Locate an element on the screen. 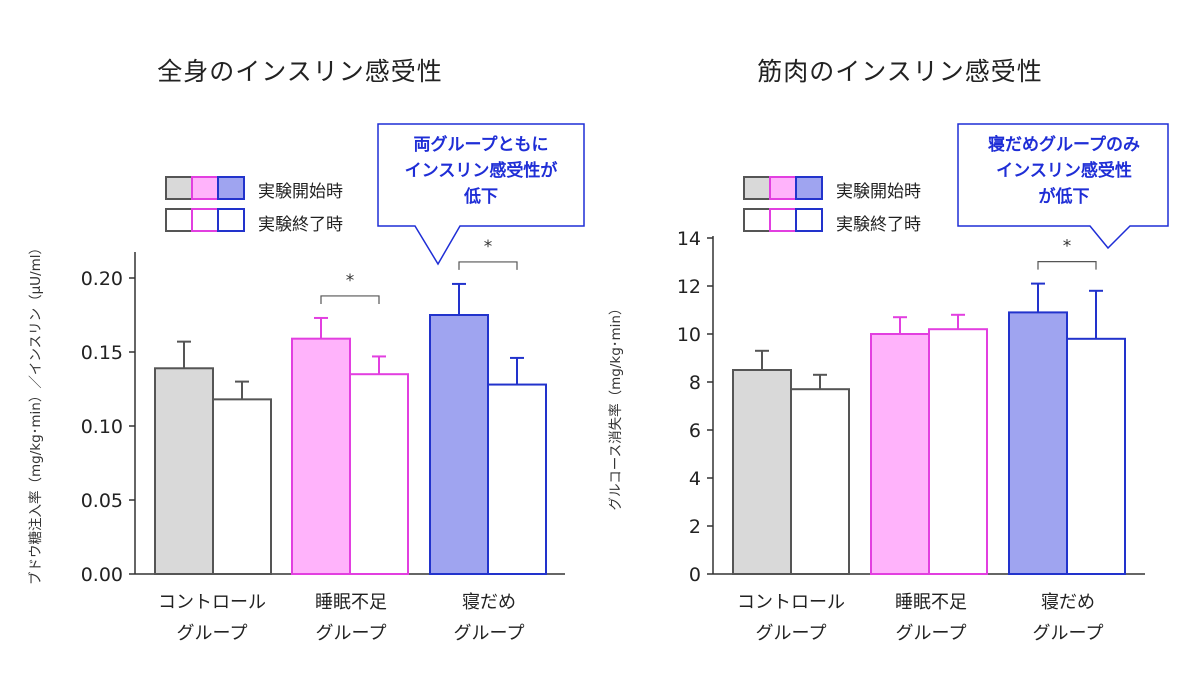 The image size is (1200, 687). callout-line: 低下 is located at coordinates (481, 197).